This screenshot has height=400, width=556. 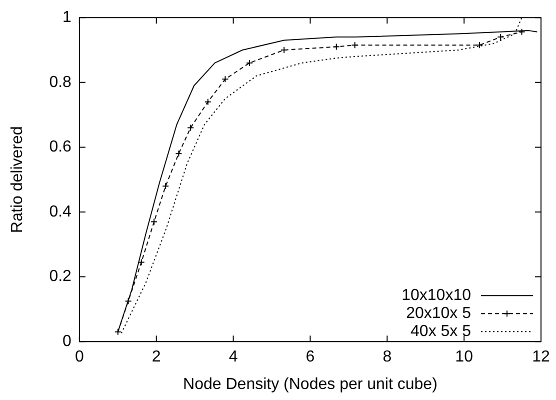 I want to click on y-tick-label: 0.8, so click(x=60, y=82).